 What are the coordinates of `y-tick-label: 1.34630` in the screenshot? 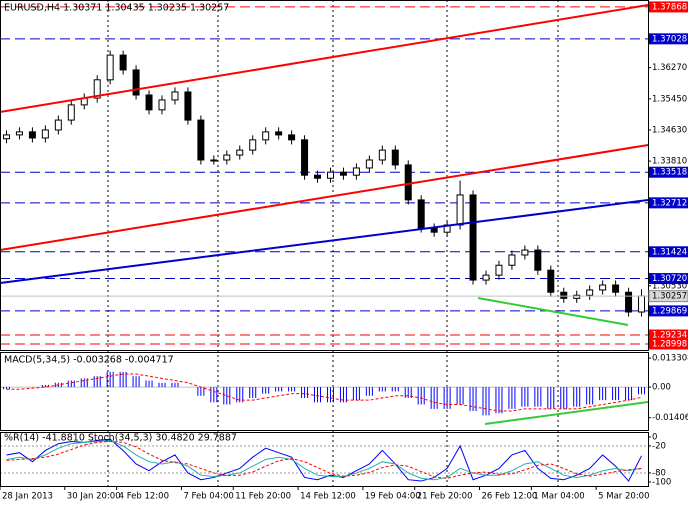 It's located at (669, 130).